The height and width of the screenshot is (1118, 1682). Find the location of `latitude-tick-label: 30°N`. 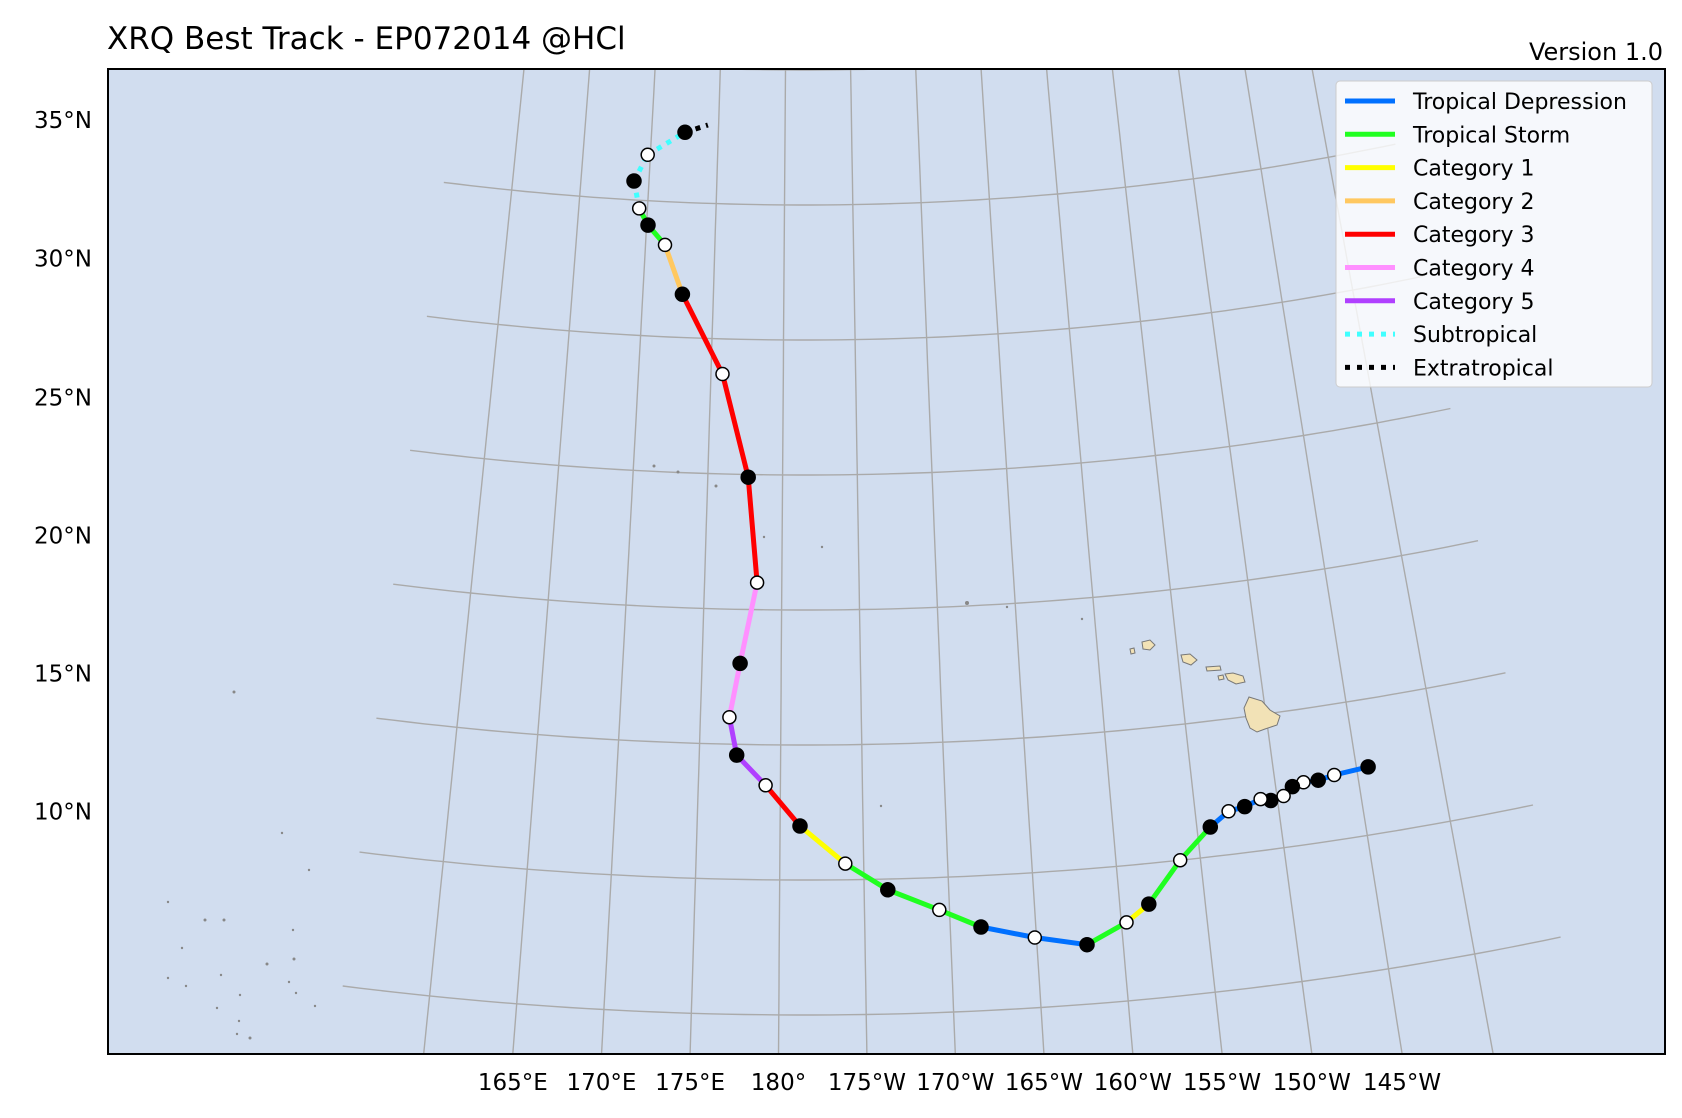

latitude-tick-label: 30°N is located at coordinates (63, 260).